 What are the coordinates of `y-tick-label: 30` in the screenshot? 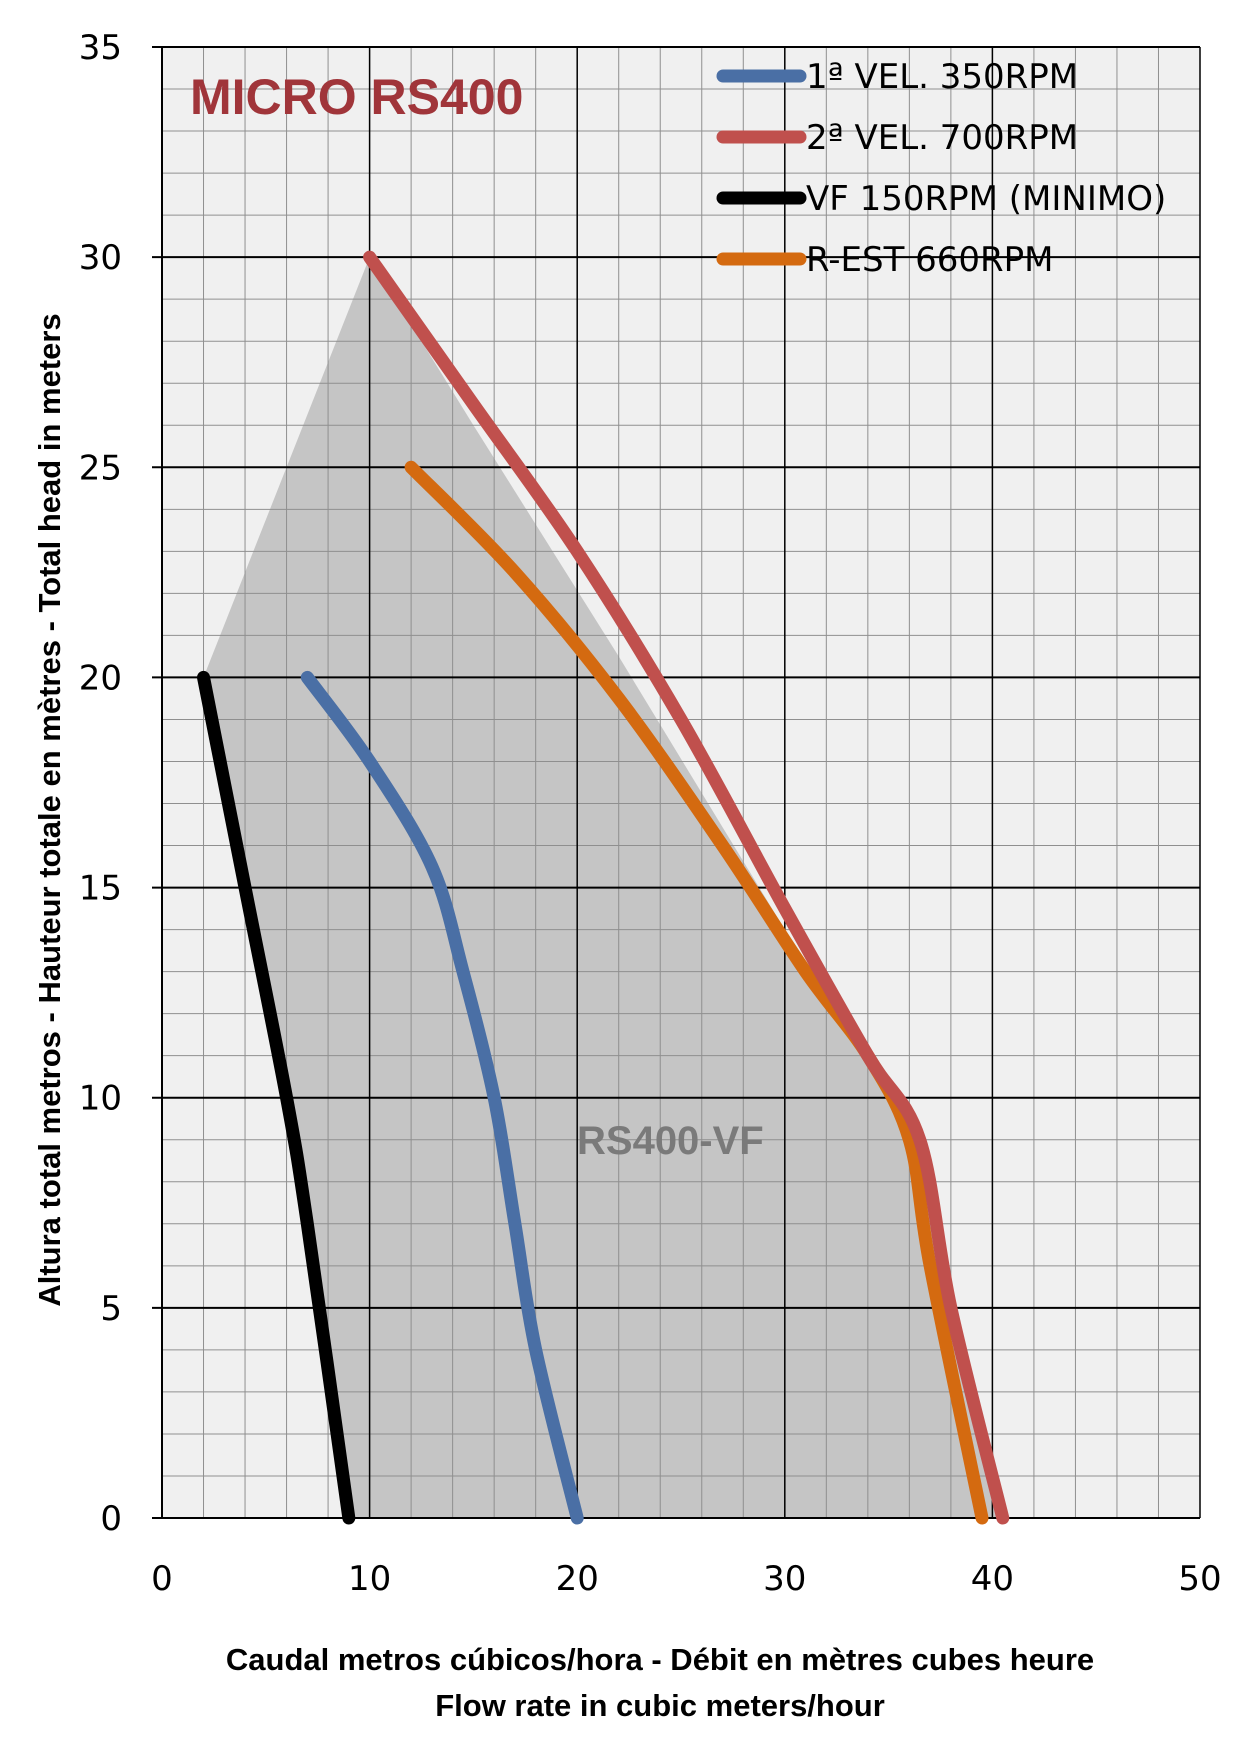 It's located at (100, 258).